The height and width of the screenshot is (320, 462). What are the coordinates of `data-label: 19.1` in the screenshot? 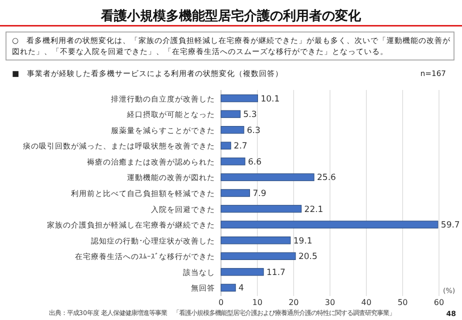 It's located at (302, 241).